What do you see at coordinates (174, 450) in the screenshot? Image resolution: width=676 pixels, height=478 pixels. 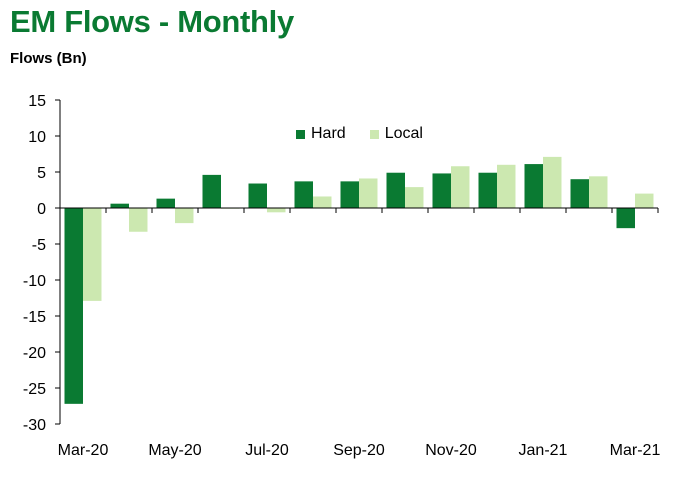 I see `x-tick-label-may-20: May-20` at bounding box center [174, 450].